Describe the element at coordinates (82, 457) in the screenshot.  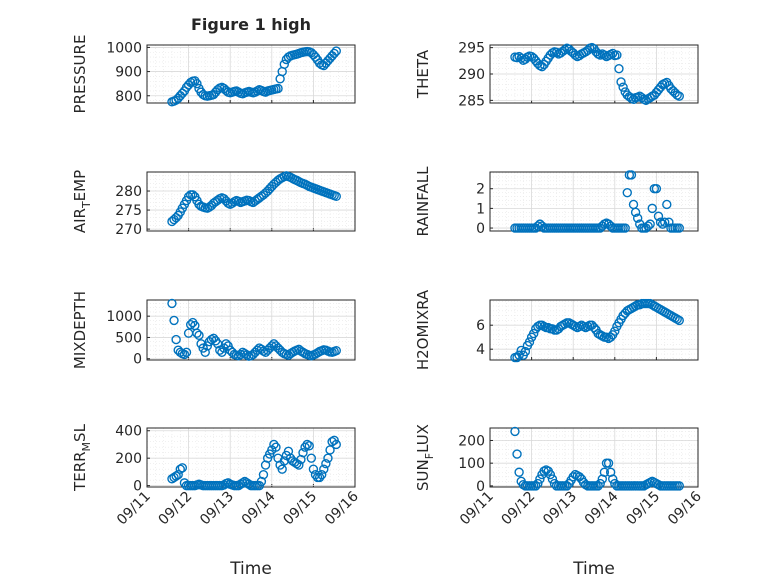
I see `y-axis-label: TERRMSL` at that location.